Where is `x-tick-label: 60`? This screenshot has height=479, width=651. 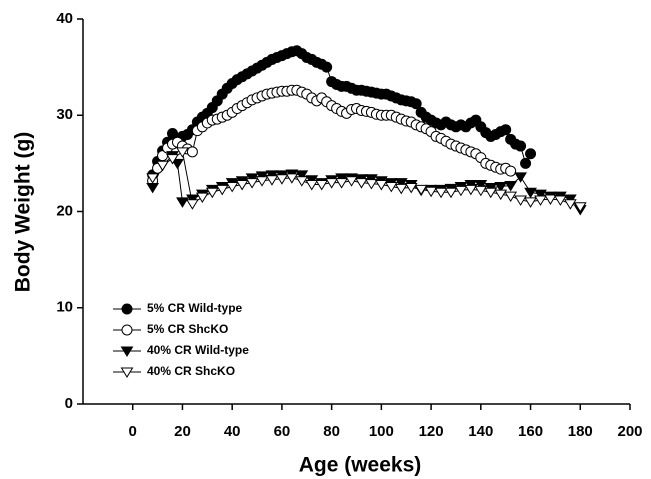
x-tick-label: 60 is located at coordinates (282, 431).